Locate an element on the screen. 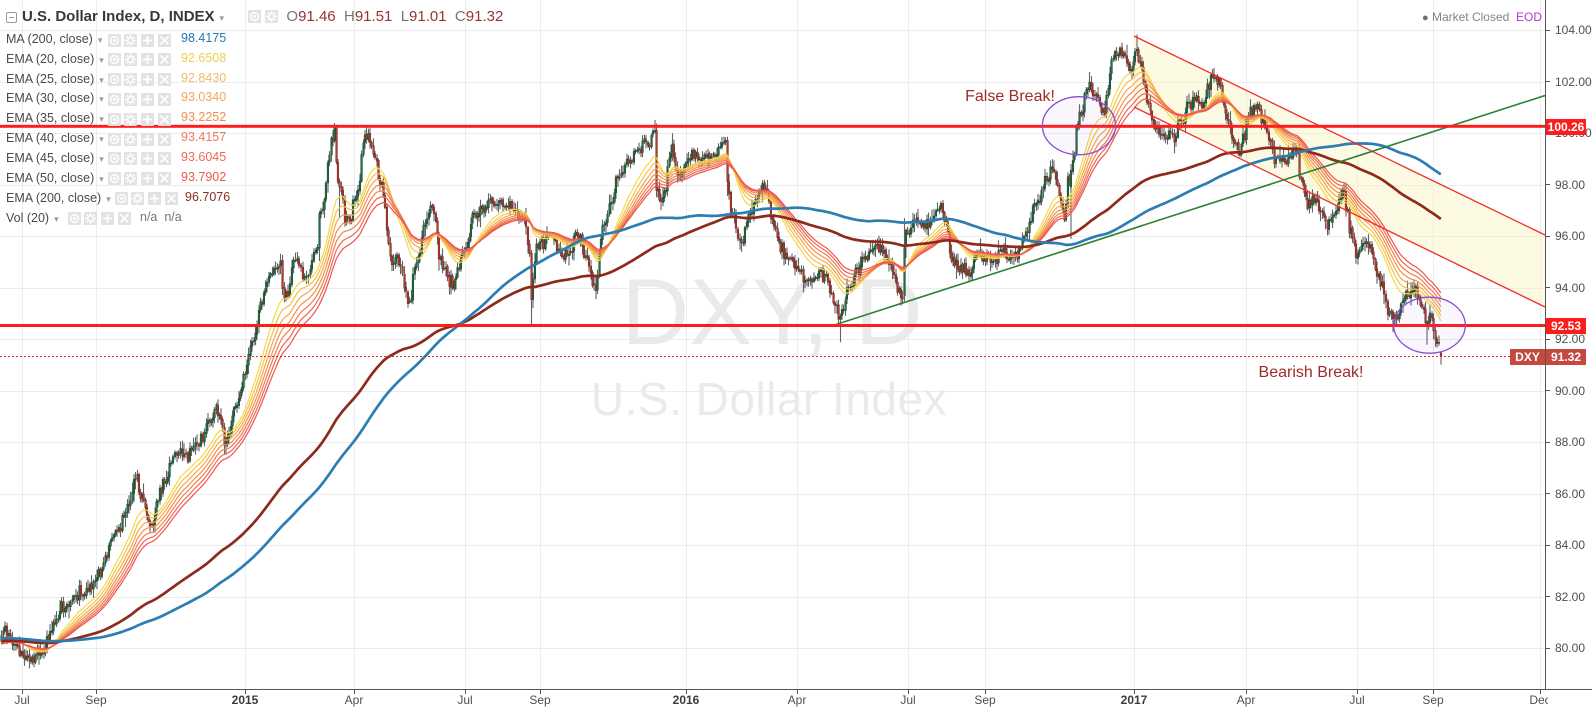 The width and height of the screenshot is (1592, 707). svg-text: Bearish Break! is located at coordinates (1311, 372).